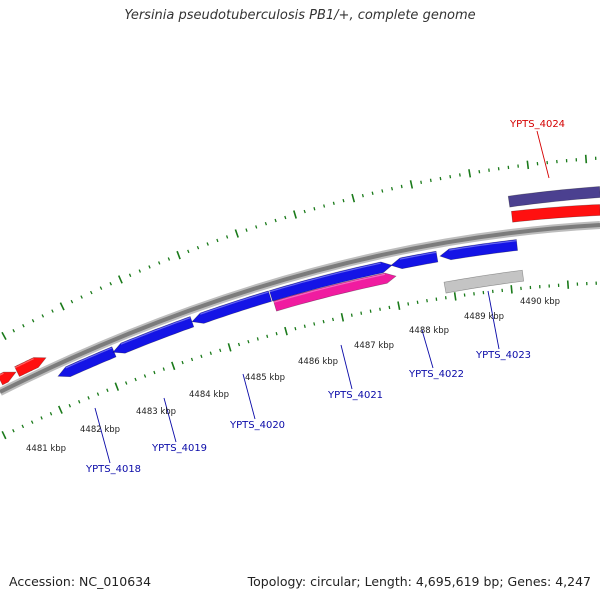  I want to click on scale-label: 4486 kbp, so click(318, 362).